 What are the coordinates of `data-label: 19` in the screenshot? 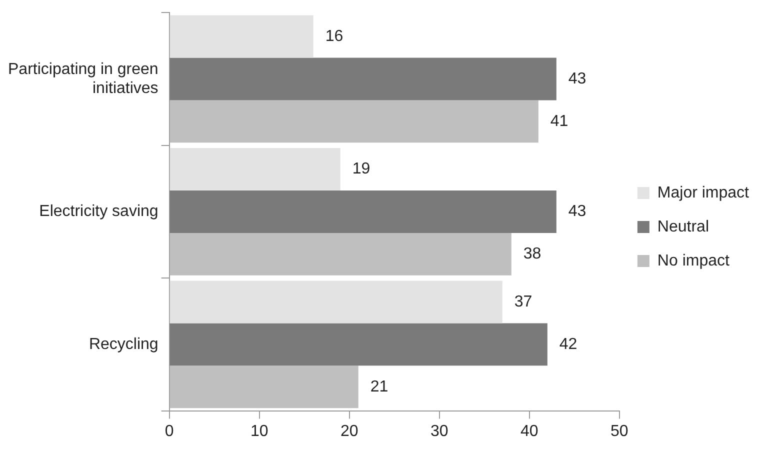 It's located at (361, 169).